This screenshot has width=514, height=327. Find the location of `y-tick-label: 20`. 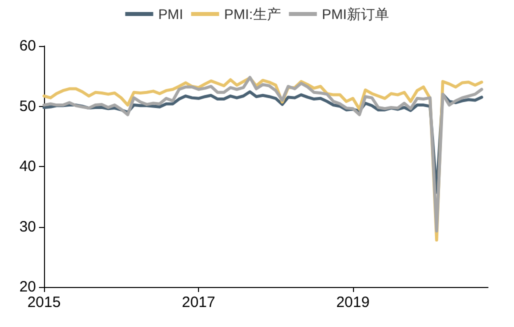

y-tick-label: 20 is located at coordinates (27, 287).